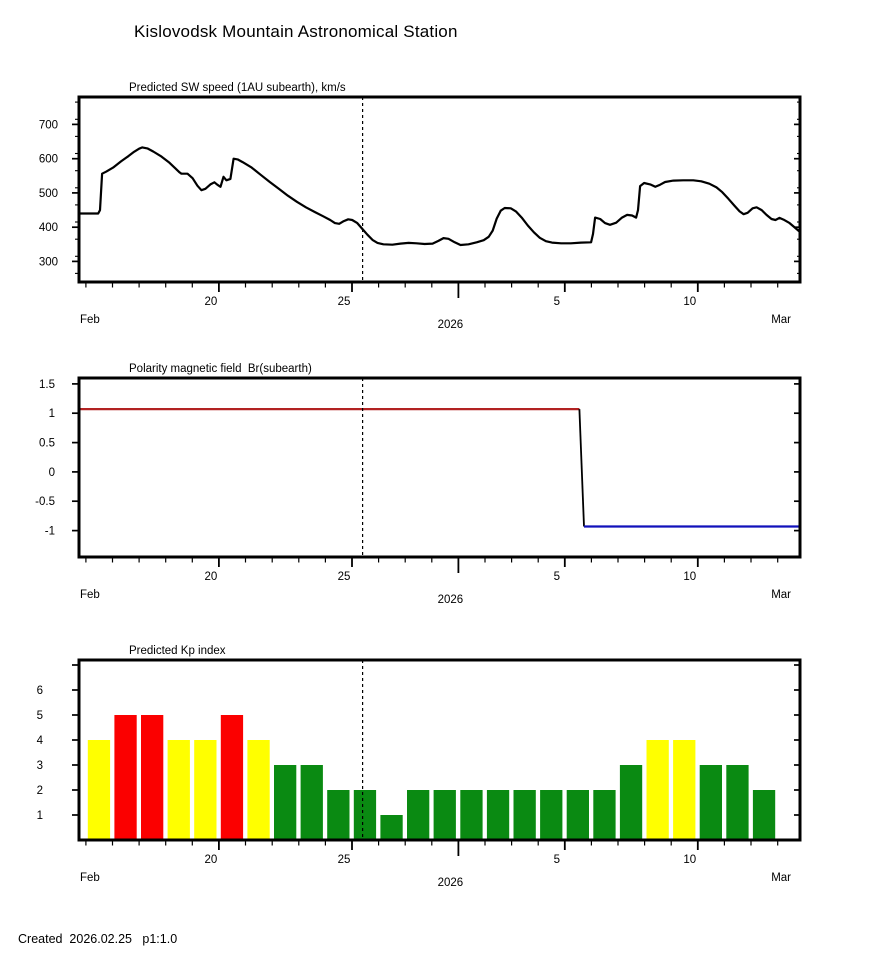  I want to click on y-tick-label: 300, so click(48, 262).